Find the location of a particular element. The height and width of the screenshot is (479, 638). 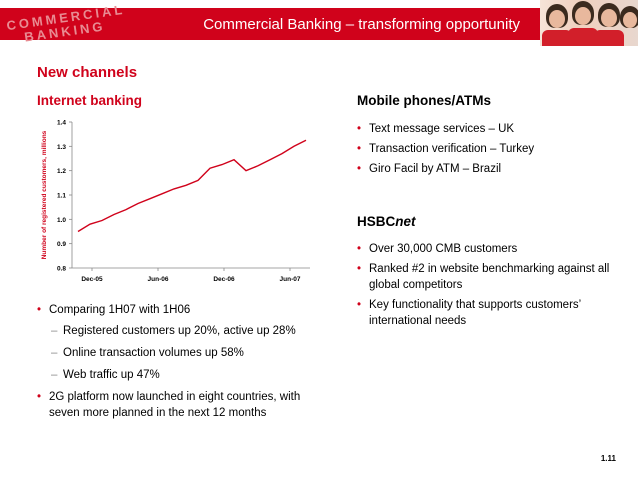

commercial-banking-logo: COMMERCIAL BANKING is located at coordinates (64, 23).